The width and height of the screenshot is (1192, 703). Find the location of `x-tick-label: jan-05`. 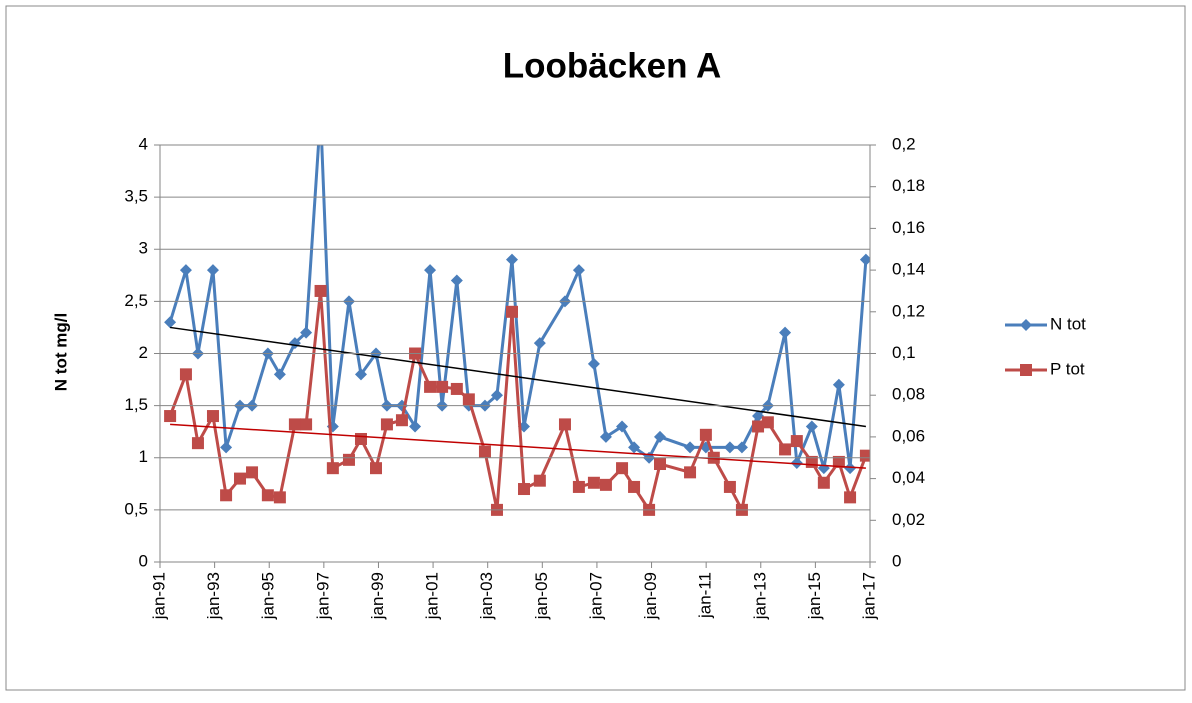

x-tick-label: jan-05 is located at coordinates (541, 596).